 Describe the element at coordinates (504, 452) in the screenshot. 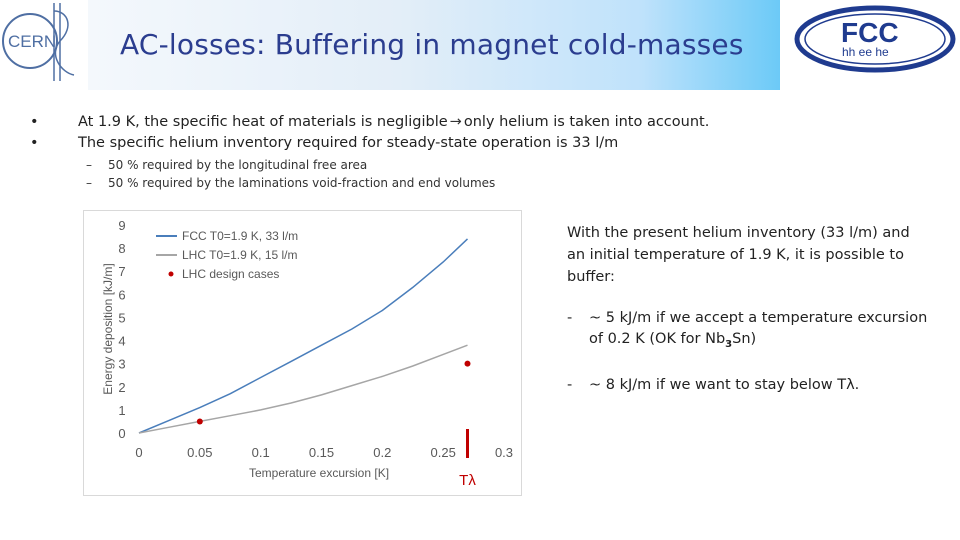

I see `x-tick-label: 0.3` at that location.